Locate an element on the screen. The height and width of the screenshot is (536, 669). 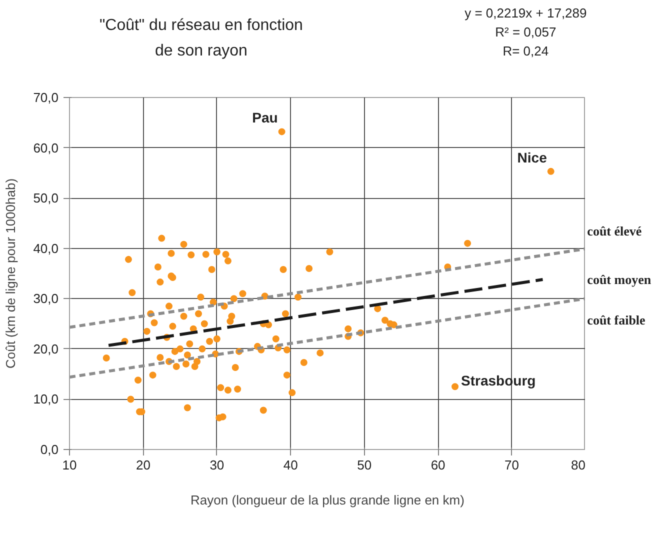
y-tick-label: 20,0 is located at coordinates (46, 348).